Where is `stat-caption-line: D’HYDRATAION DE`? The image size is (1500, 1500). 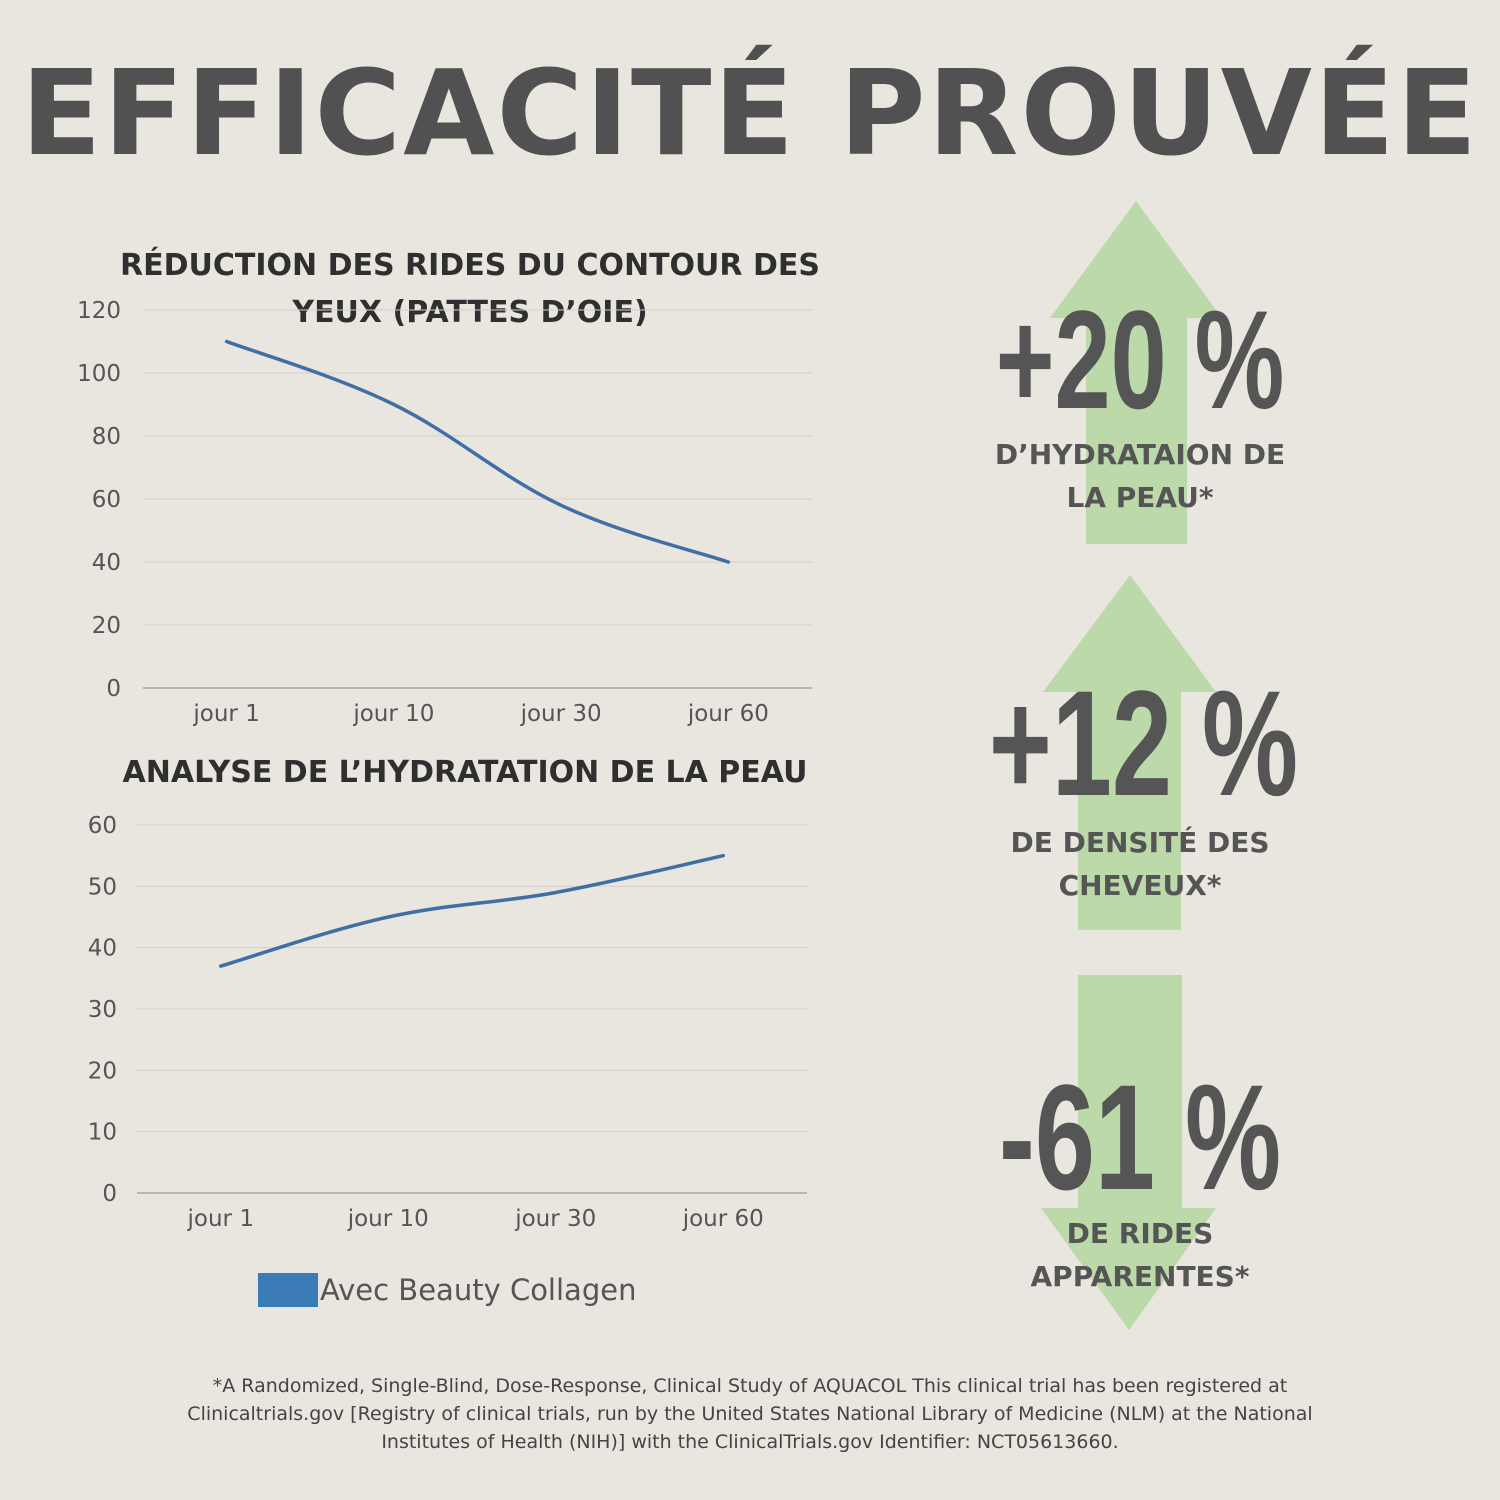 stat-caption-line: D’HYDRATAION DE is located at coordinates (1140, 454).